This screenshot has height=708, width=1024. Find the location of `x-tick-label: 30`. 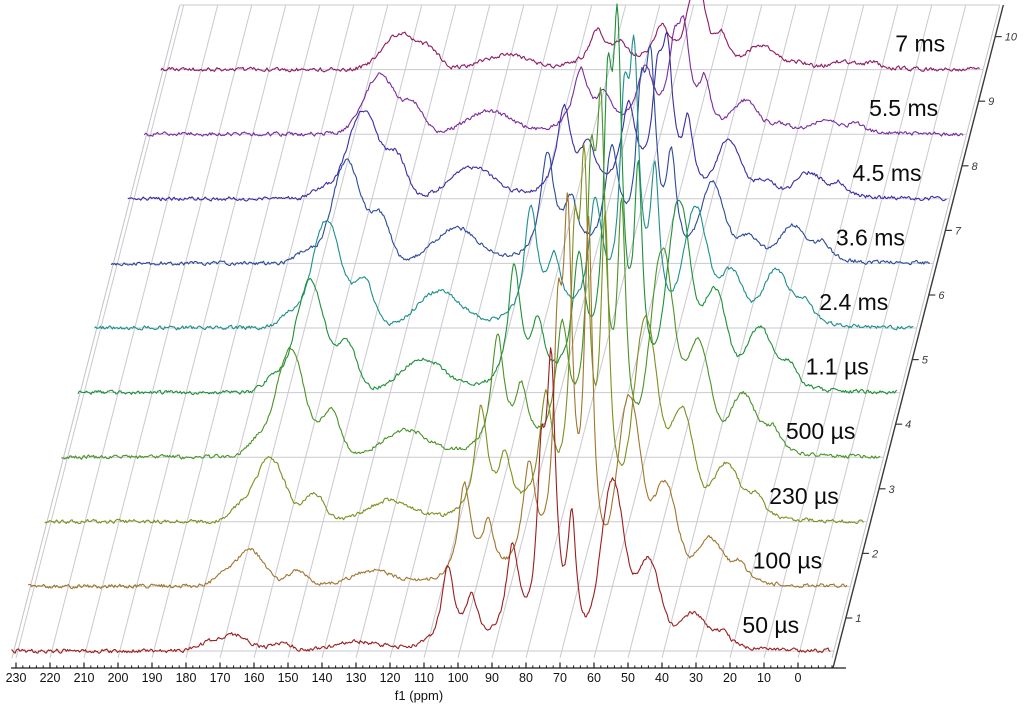

x-tick-label: 30 is located at coordinates (696, 678).